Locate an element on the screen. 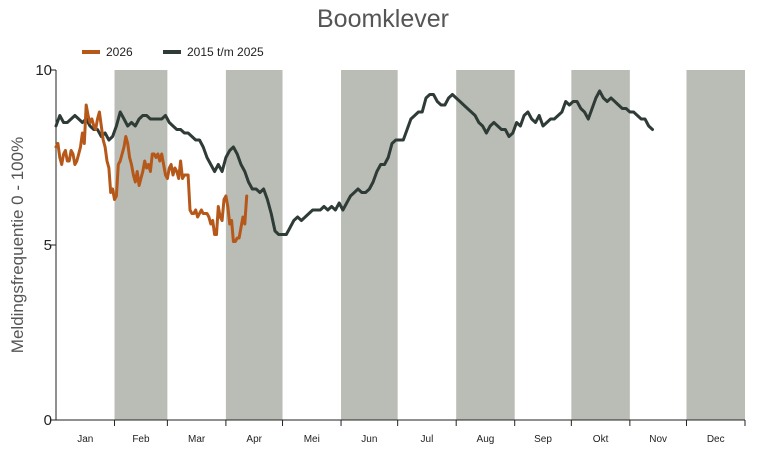 The height and width of the screenshot is (450, 765). x-tick-label-jan: Jan is located at coordinates (85, 439).